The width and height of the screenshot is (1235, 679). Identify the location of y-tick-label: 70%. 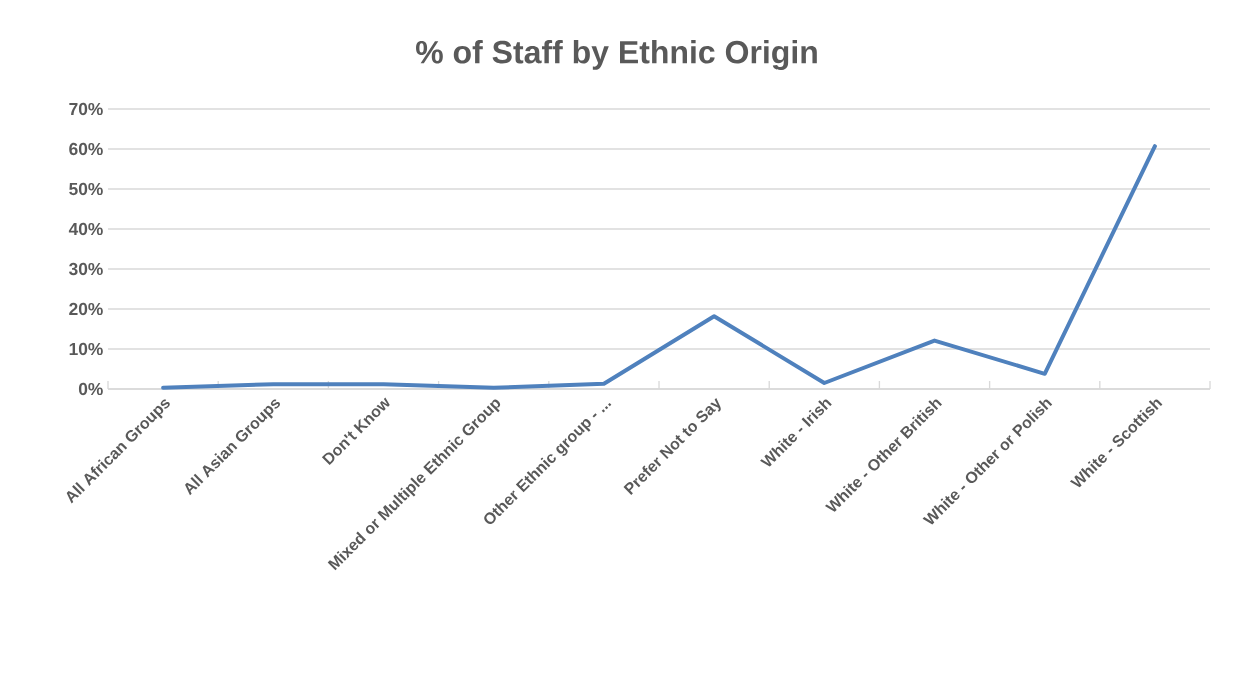
(86, 109).